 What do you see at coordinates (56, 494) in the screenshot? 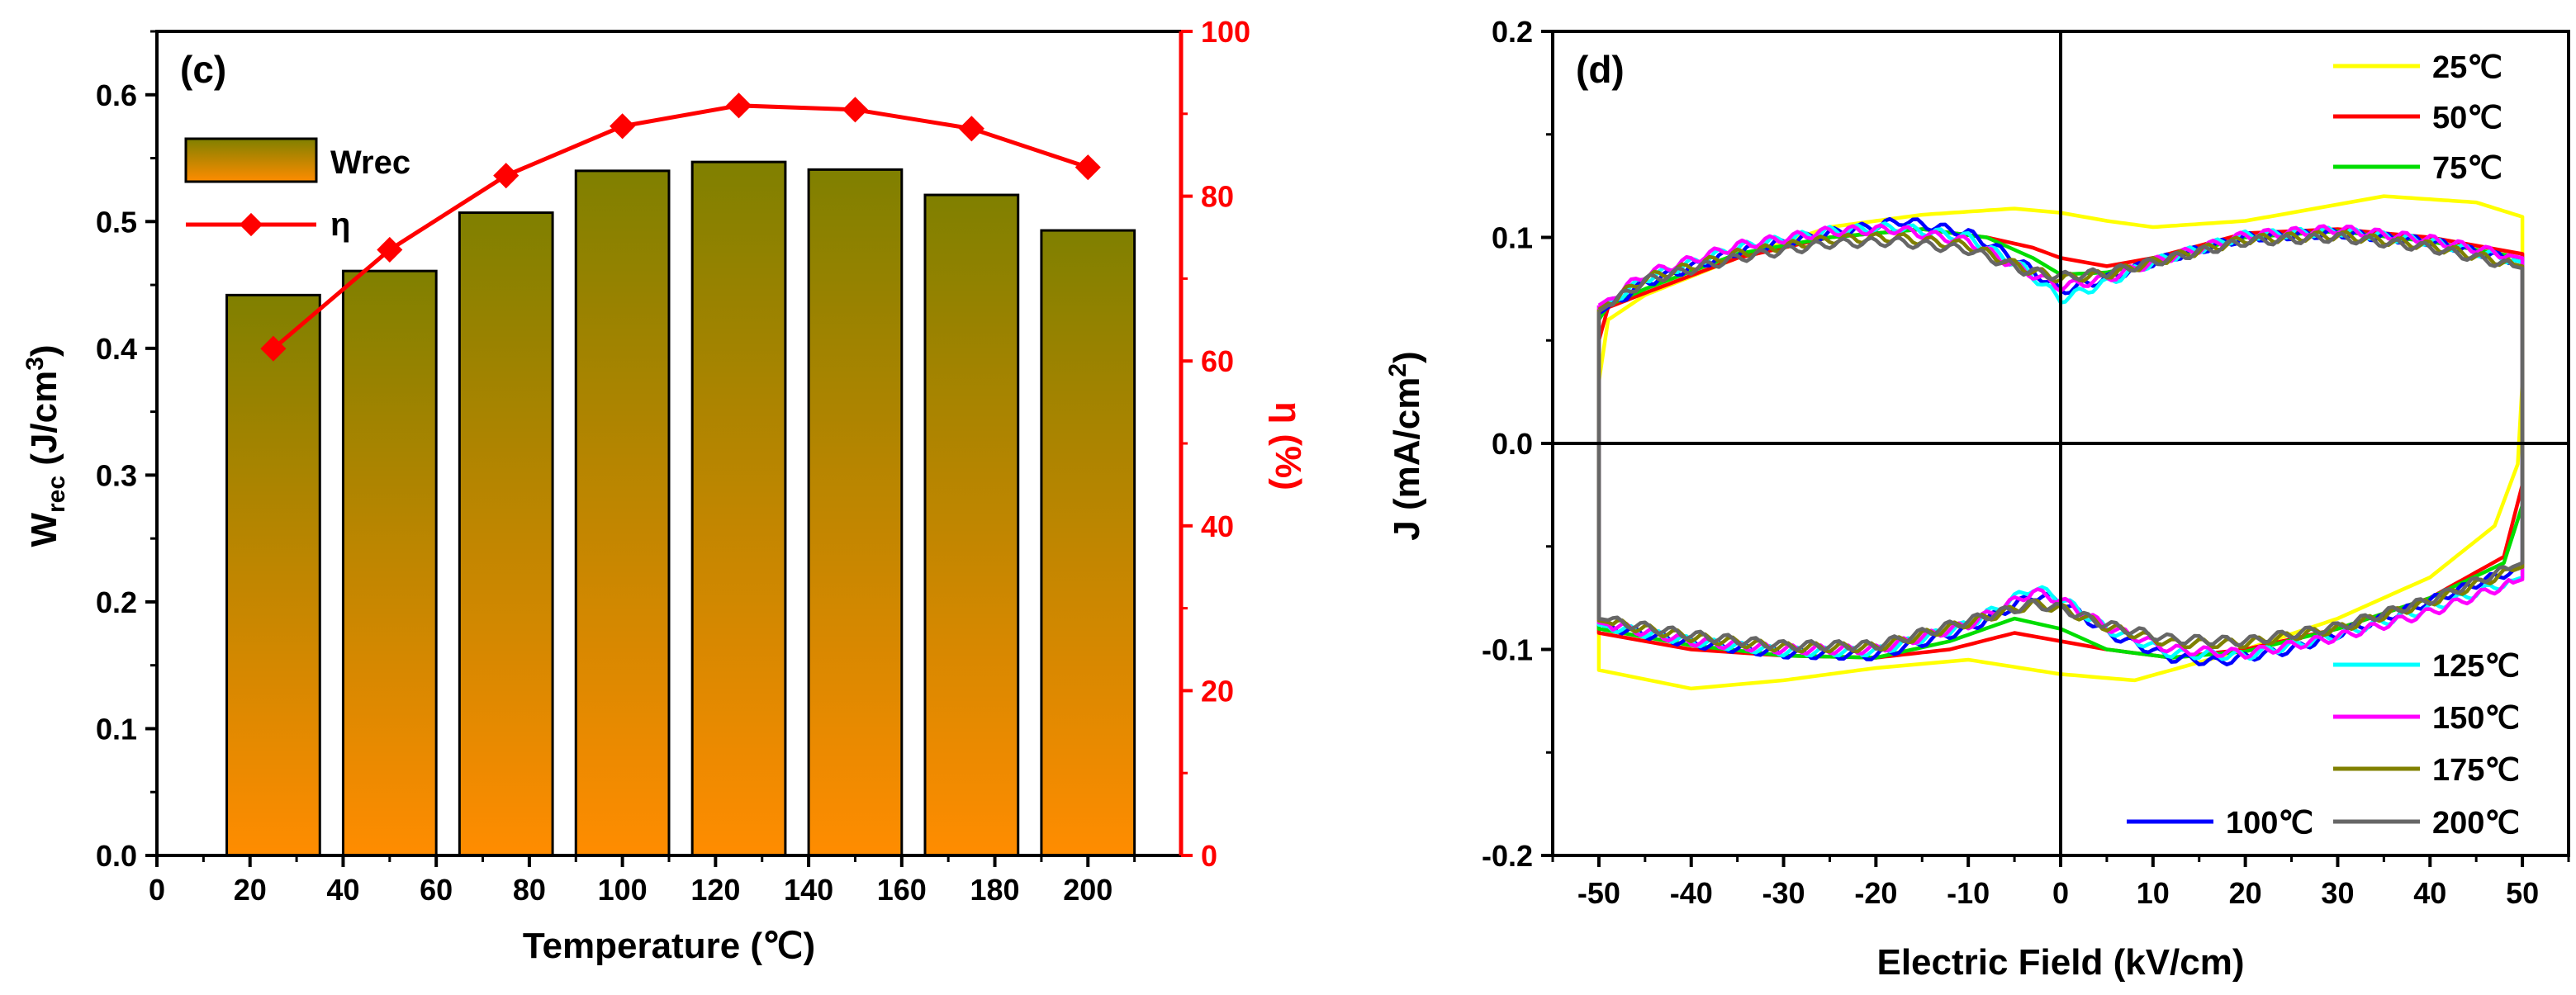
I see `c-y-axis-label-sub: rec` at bounding box center [56, 494].